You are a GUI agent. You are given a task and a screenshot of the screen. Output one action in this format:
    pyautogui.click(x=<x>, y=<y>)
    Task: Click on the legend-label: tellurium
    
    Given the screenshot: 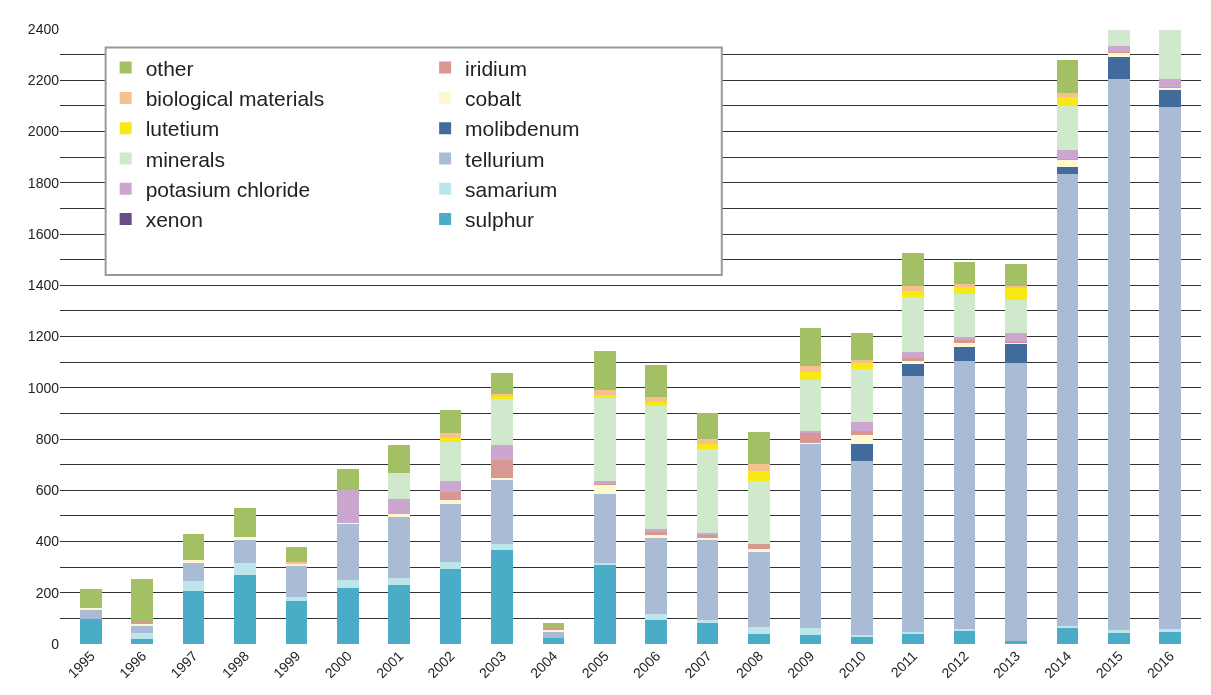 What is the action you would take?
    pyautogui.click(x=505, y=159)
    